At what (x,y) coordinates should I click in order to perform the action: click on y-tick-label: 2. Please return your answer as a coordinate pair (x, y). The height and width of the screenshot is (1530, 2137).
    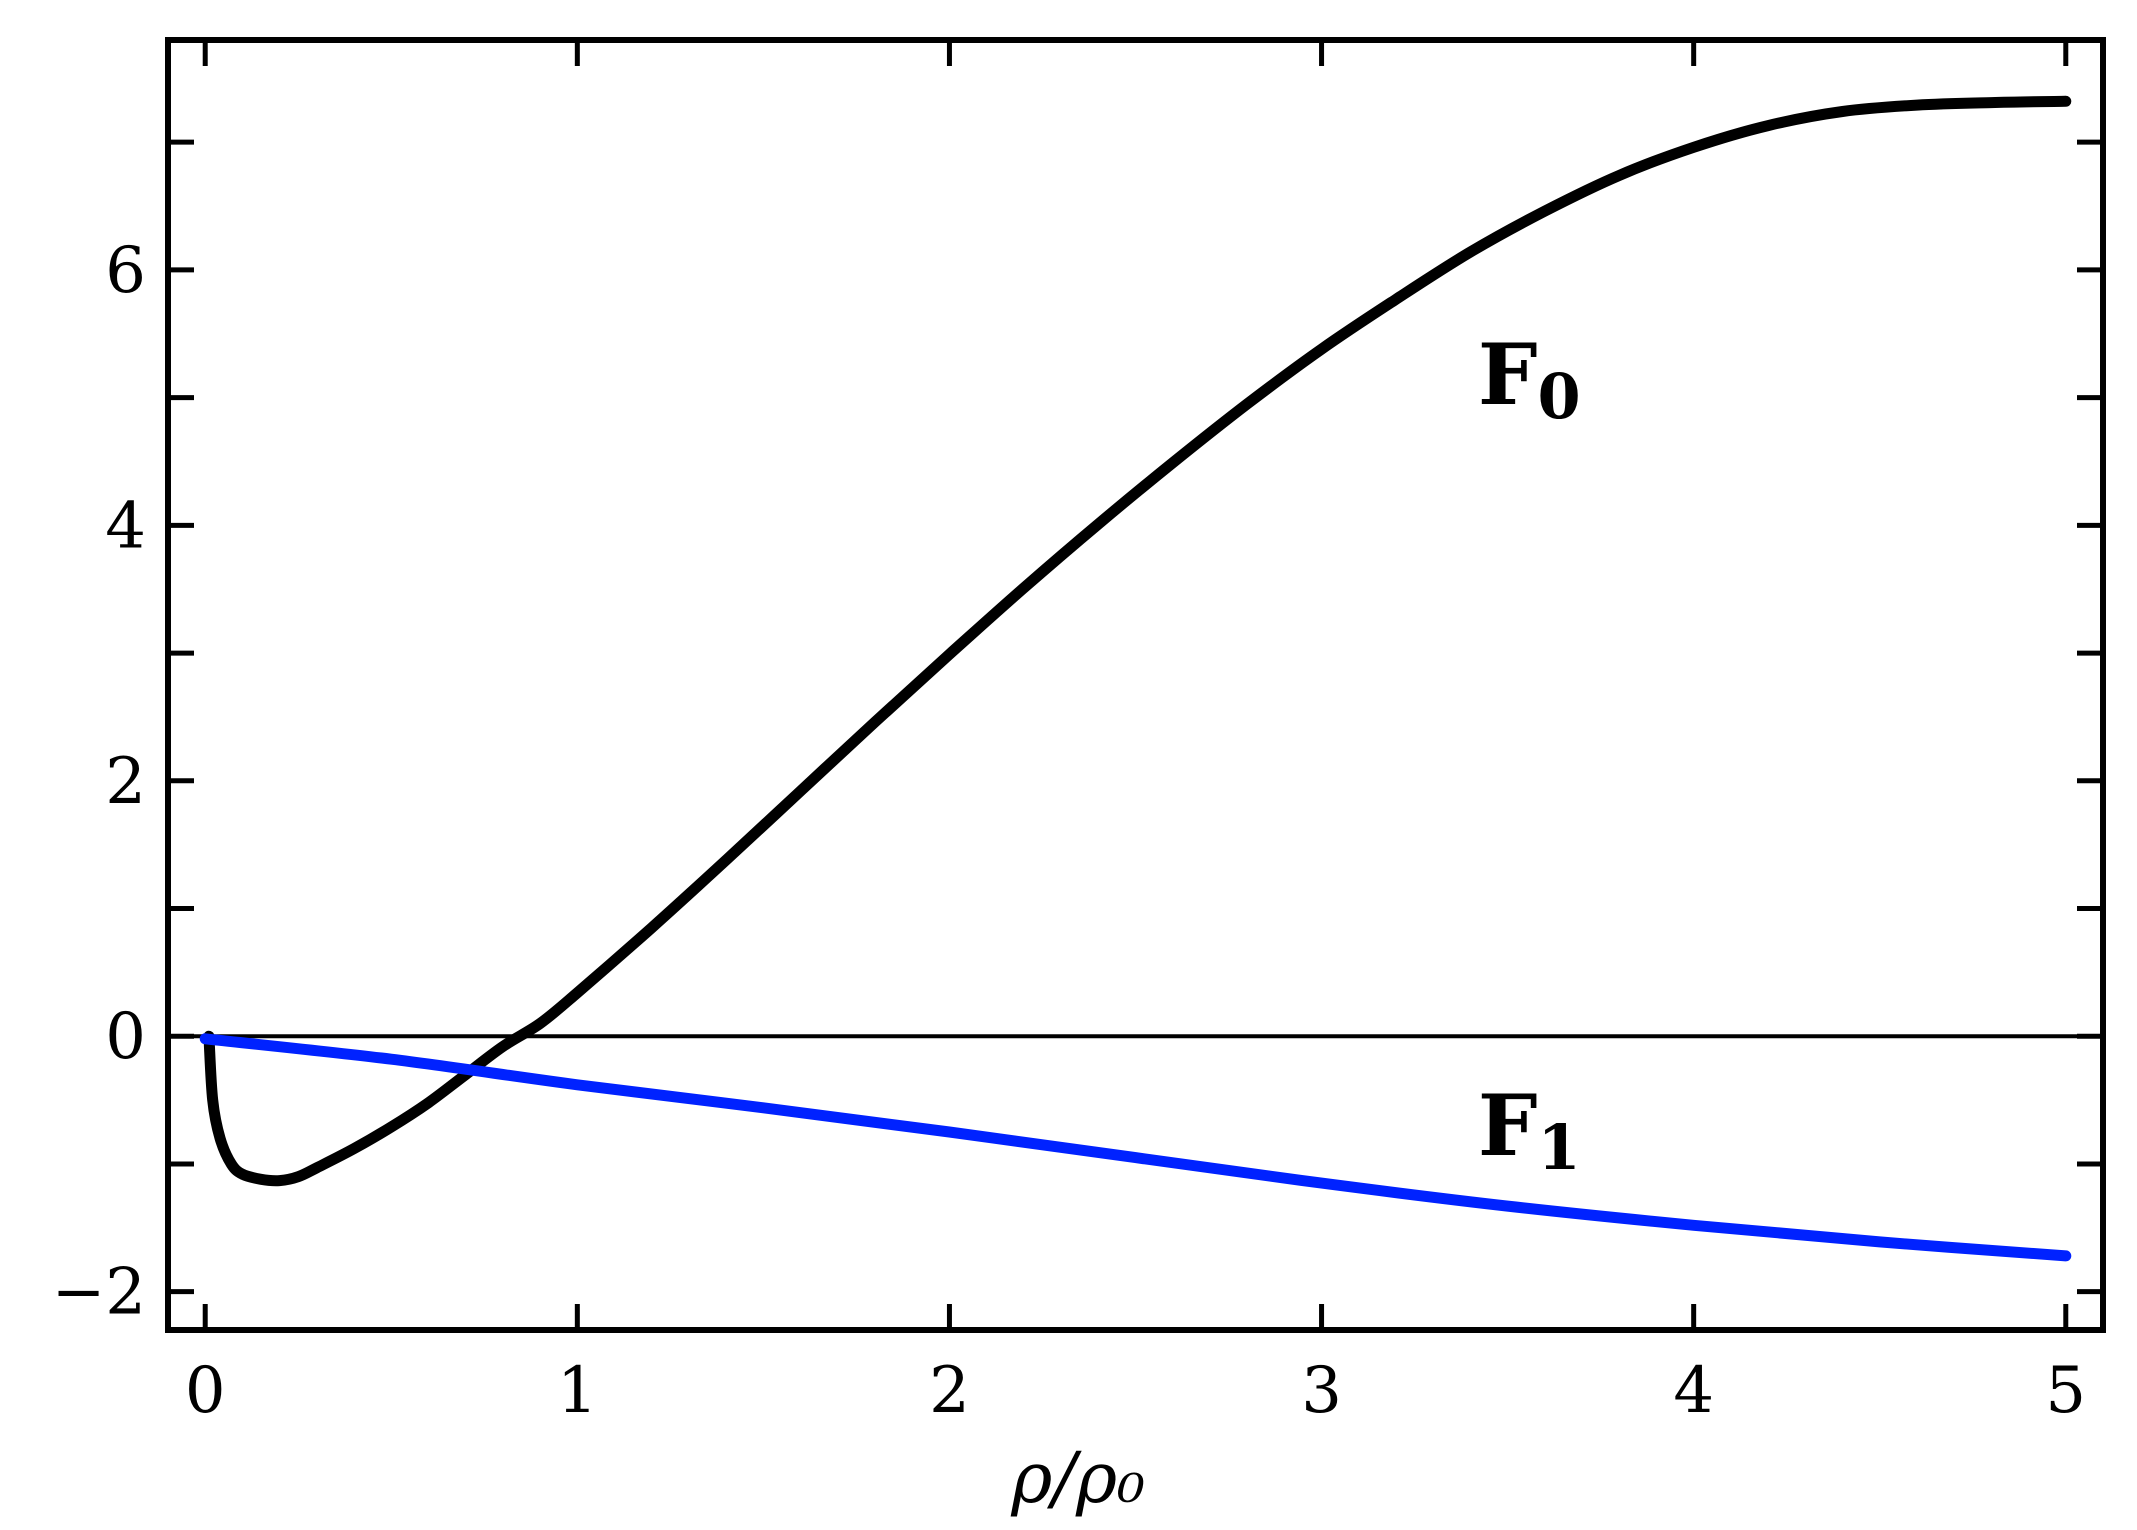
    Looking at the image, I should click on (125, 782).